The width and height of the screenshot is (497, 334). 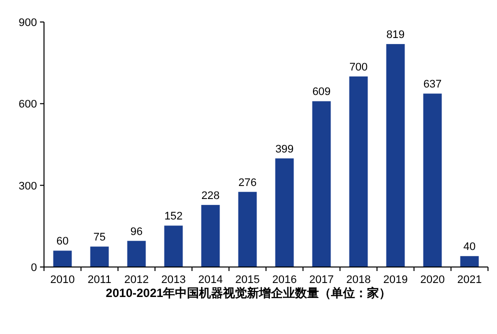 I want to click on data-label: 152, so click(x=173, y=216).